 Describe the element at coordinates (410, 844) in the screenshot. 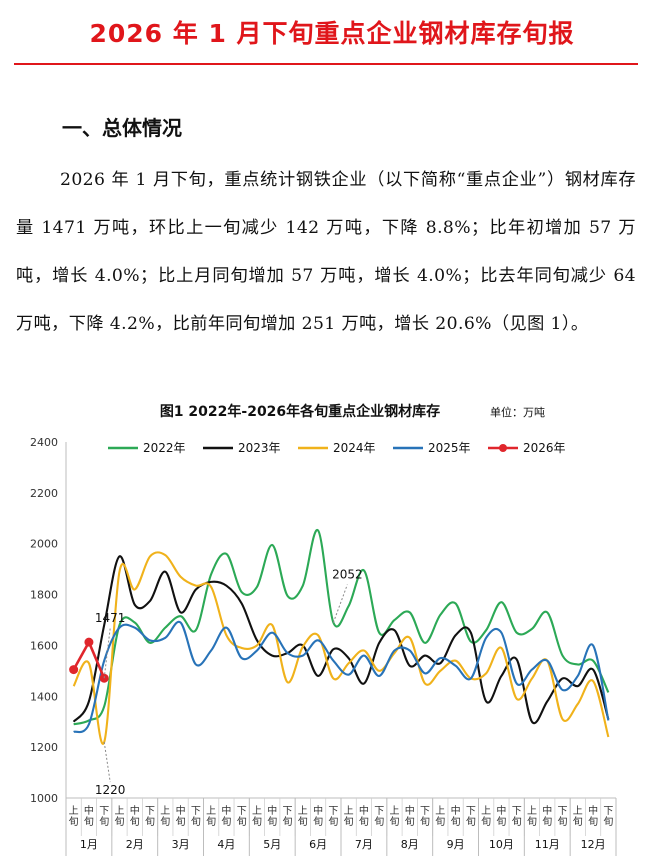

I see `month-label: 8月` at that location.